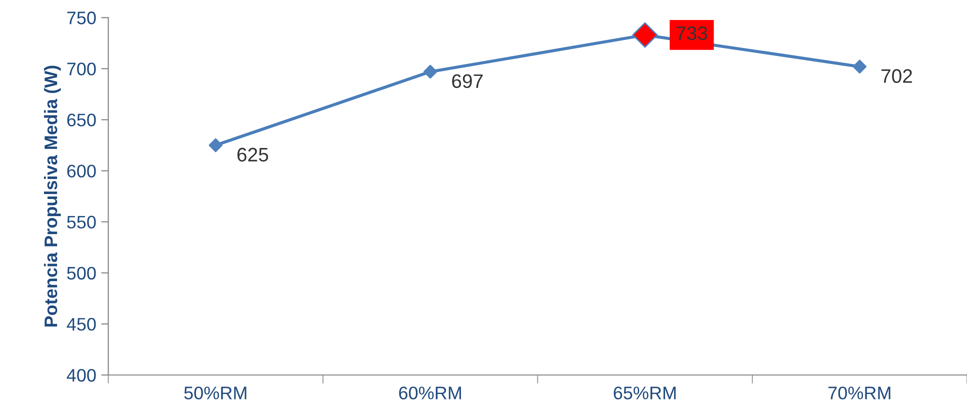  What do you see at coordinates (81, 273) in the screenshot?
I see `y-tick-label: 500` at bounding box center [81, 273].